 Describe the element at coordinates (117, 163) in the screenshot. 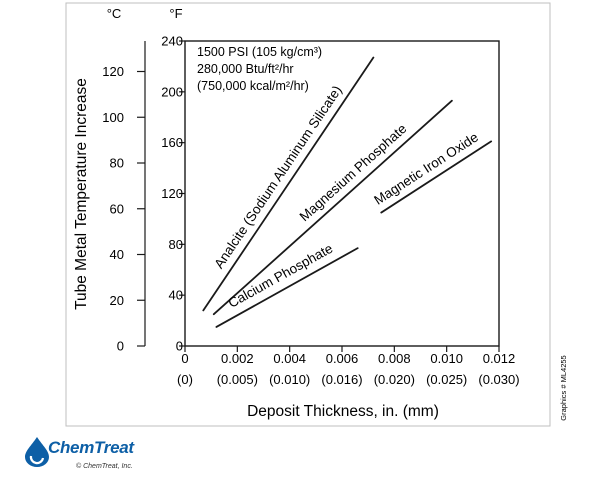

I see `y-tick-label-c: 80` at that location.